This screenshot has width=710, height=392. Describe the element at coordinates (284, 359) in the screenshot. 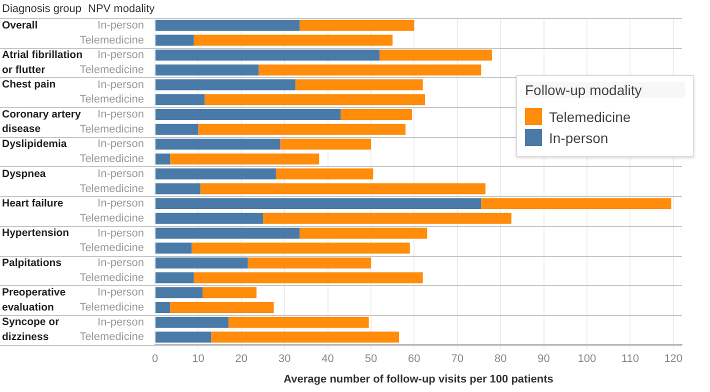

I see `x-tick-label: 30` at that location.